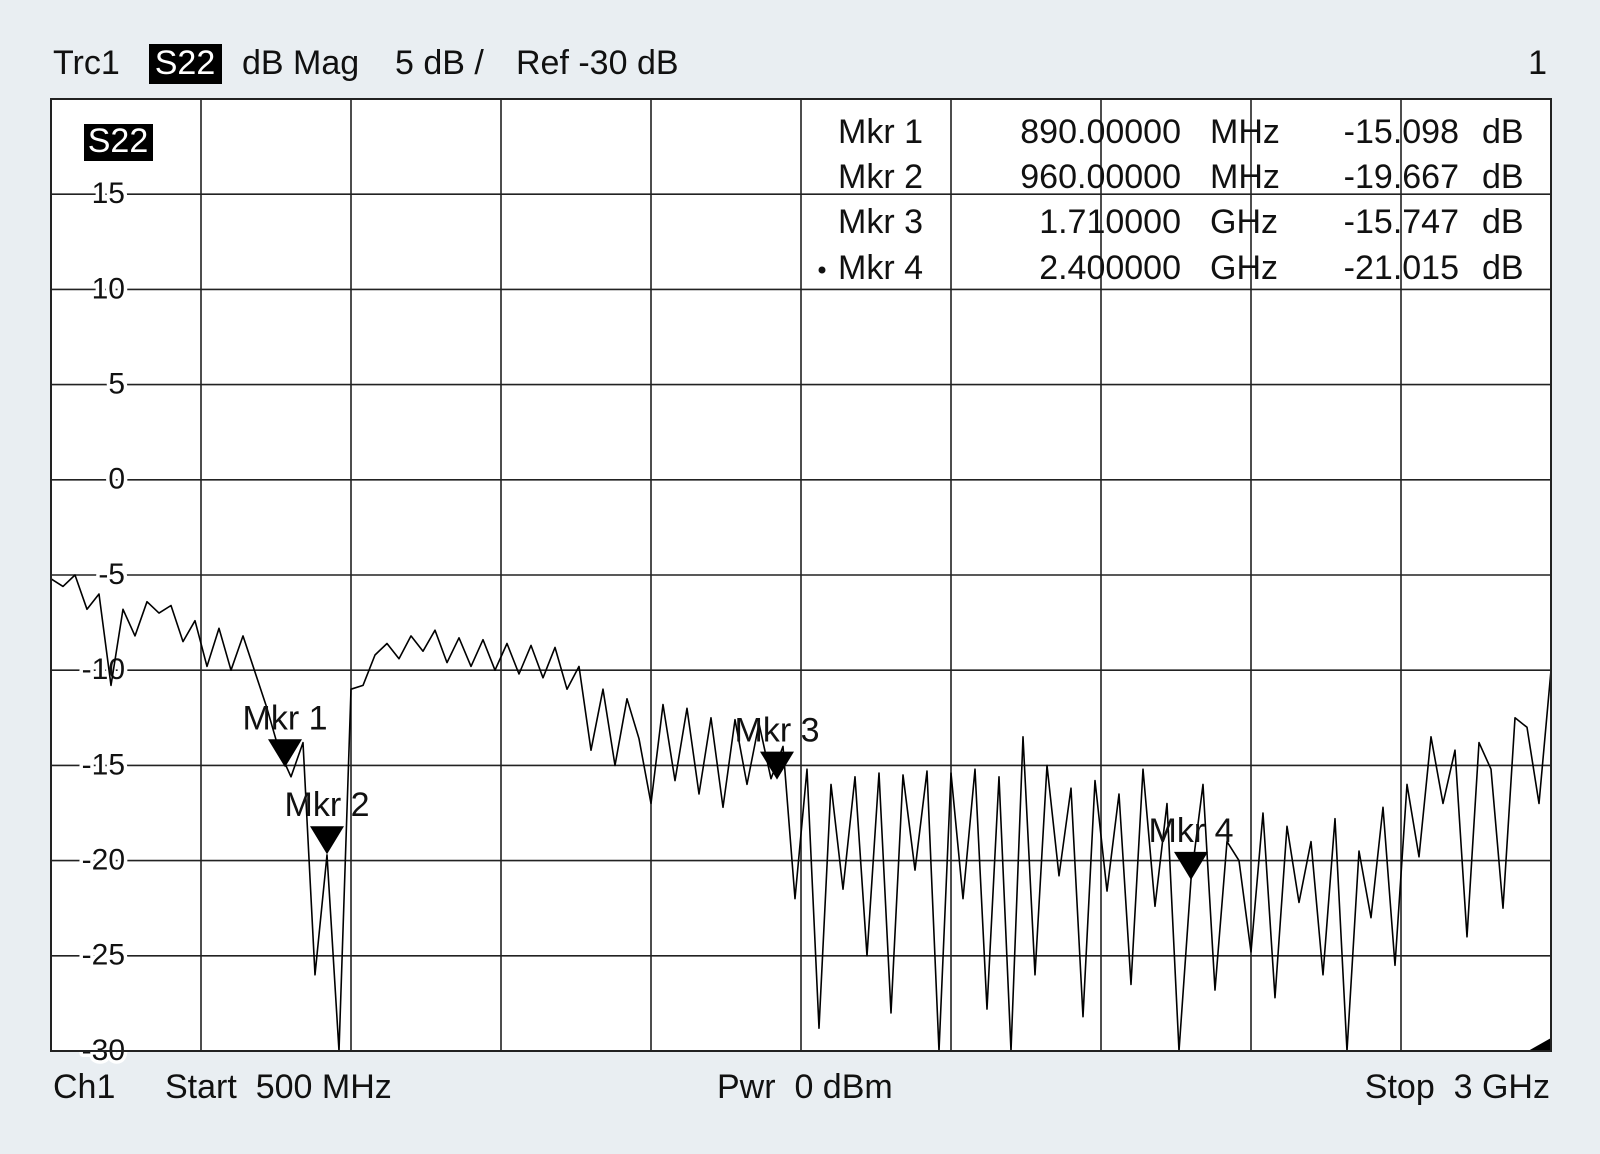 Image resolution: width=1600 pixels, height=1154 pixels. Describe the element at coordinates (111, 574) in the screenshot. I see `y-tick-label: -5` at that location.